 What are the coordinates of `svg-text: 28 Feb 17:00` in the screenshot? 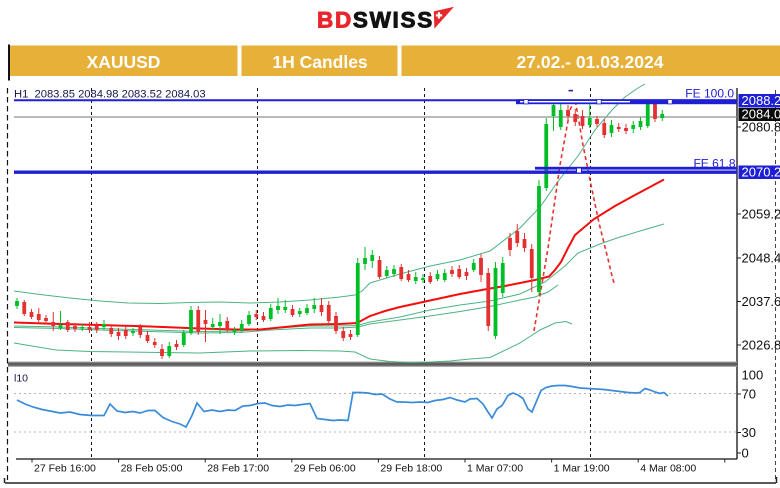 It's located at (238, 469).